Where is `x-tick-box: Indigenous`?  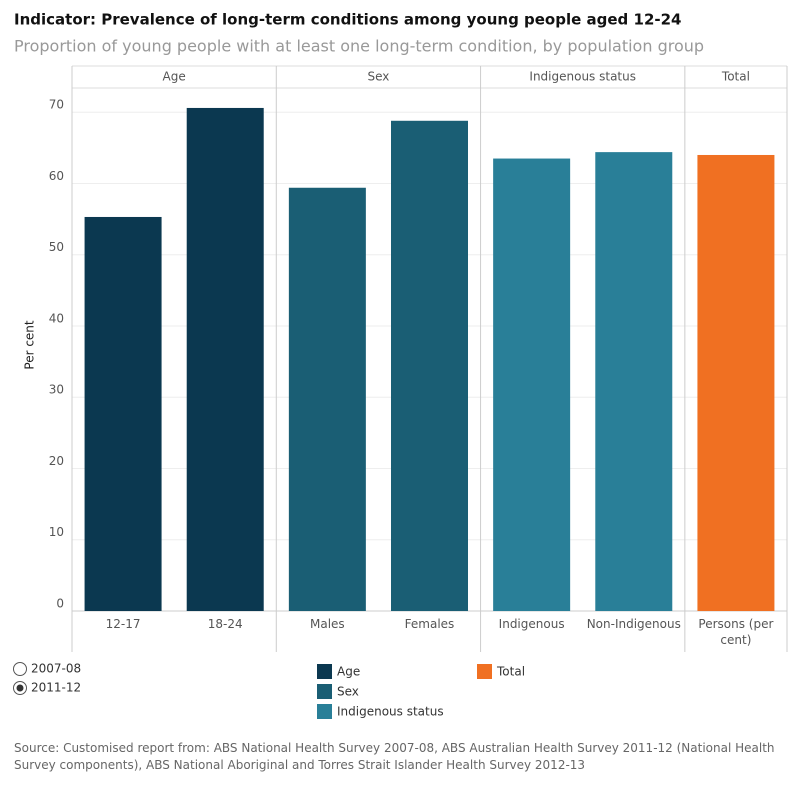
x-tick-box: Indigenous is located at coordinates (531, 624).